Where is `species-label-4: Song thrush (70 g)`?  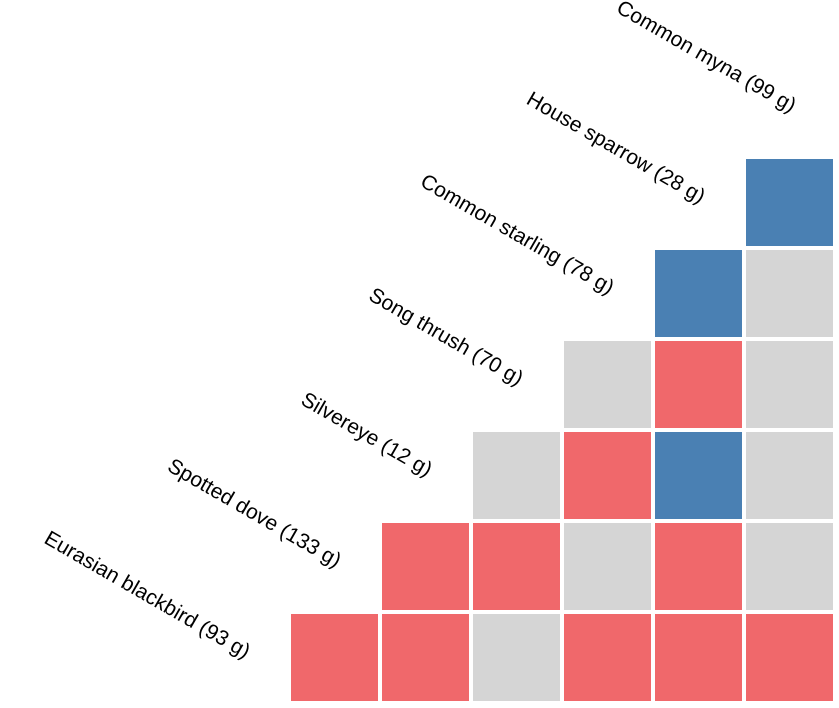
species-label-4: Song thrush (70 g) is located at coordinates (446, 336).